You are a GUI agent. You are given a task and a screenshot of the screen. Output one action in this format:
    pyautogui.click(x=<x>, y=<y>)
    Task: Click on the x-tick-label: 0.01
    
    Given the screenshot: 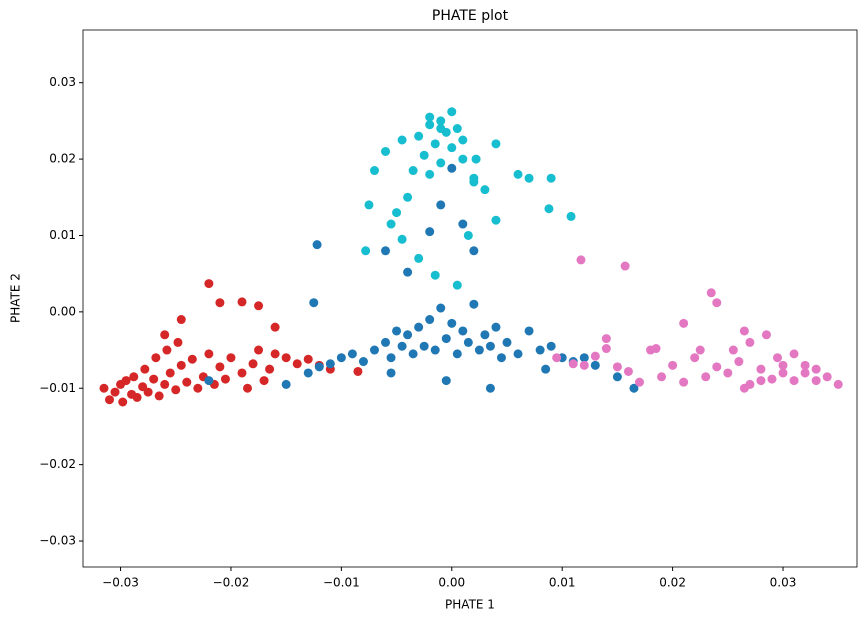 What is the action you would take?
    pyautogui.click(x=562, y=583)
    